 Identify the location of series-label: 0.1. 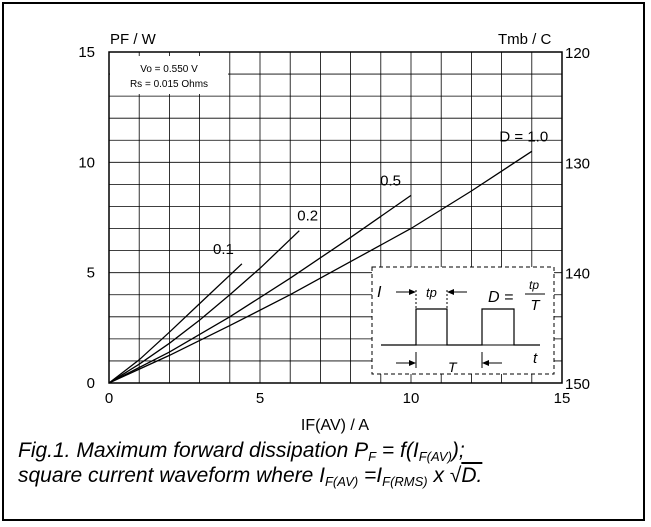
(223, 249).